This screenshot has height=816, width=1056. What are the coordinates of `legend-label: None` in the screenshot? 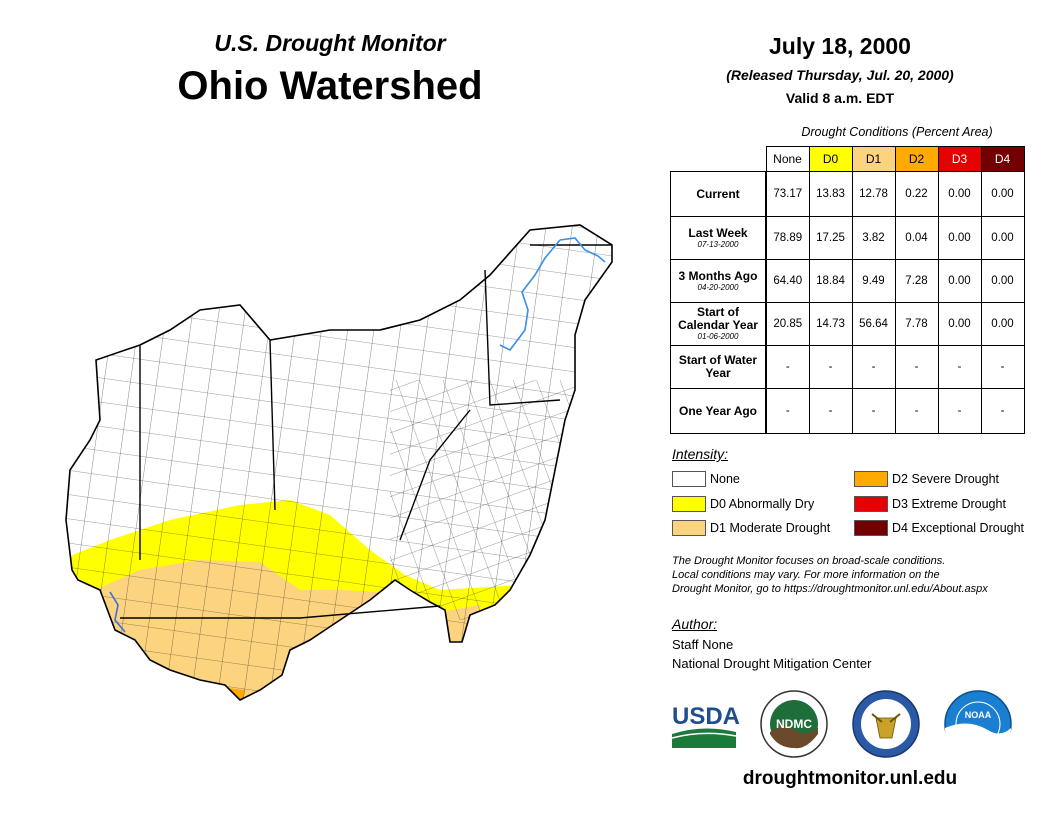 It's located at (725, 479).